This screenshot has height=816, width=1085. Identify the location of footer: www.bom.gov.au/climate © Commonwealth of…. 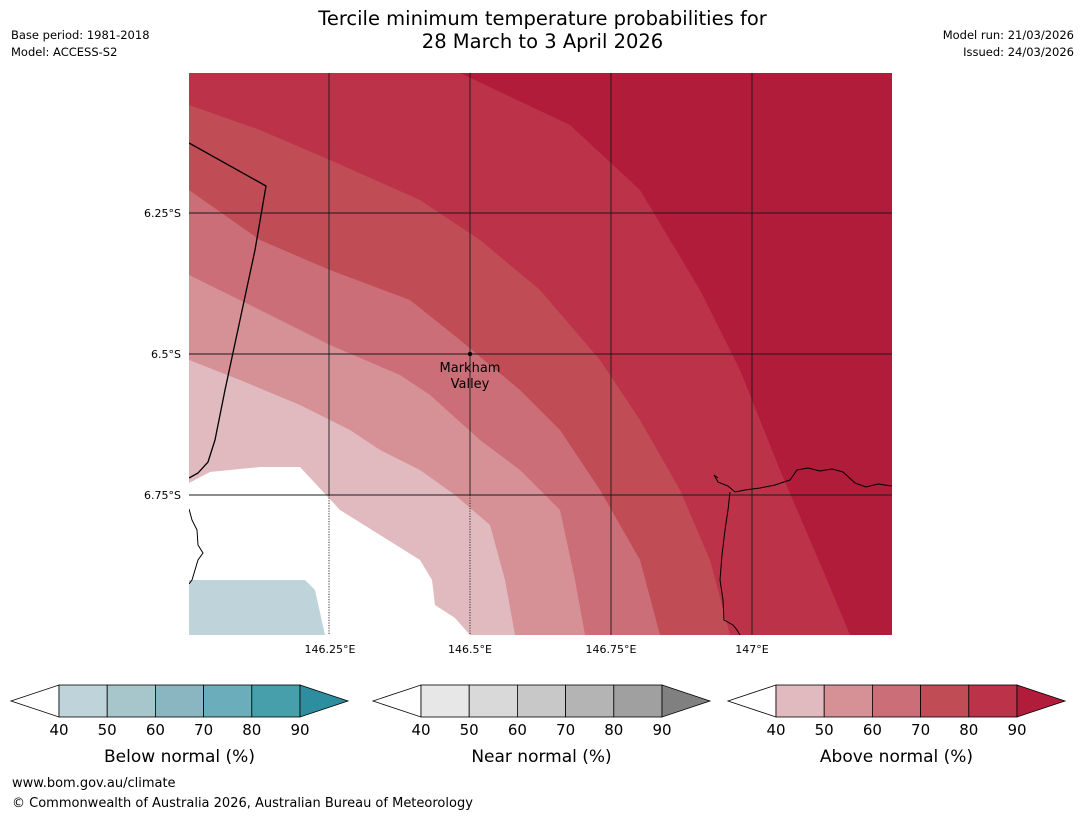
(242, 794).